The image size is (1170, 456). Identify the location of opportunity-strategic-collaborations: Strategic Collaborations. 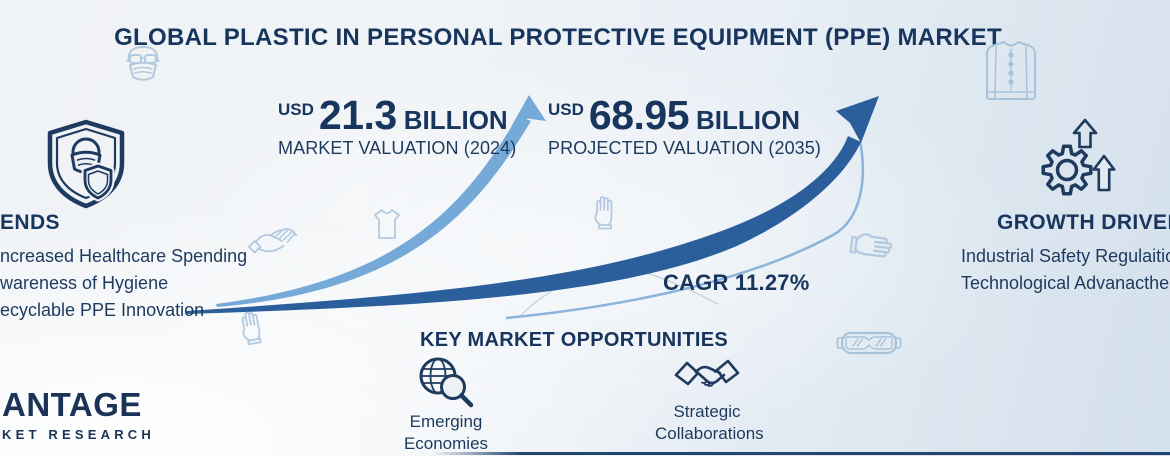
(709, 400).